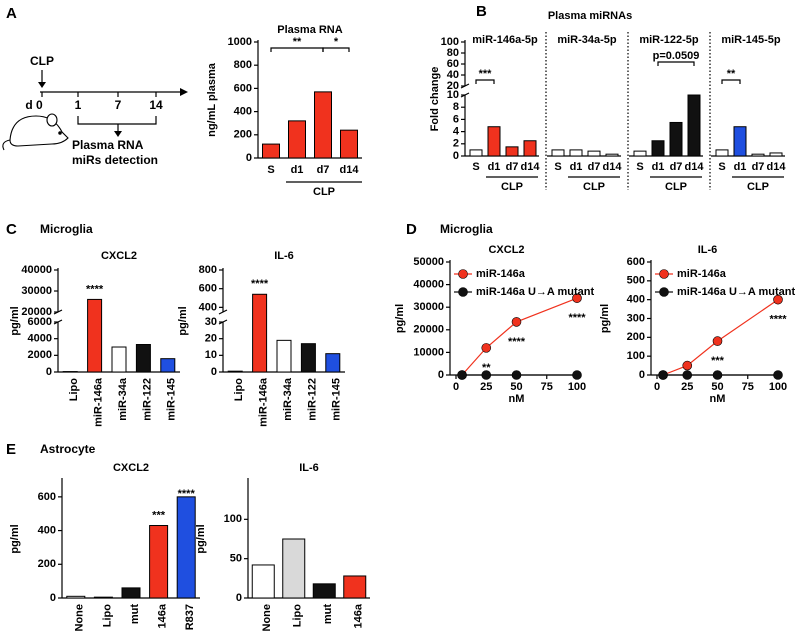  What do you see at coordinates (115, 160) in the screenshot?
I see `readout-label: miRs detection` at bounding box center [115, 160].